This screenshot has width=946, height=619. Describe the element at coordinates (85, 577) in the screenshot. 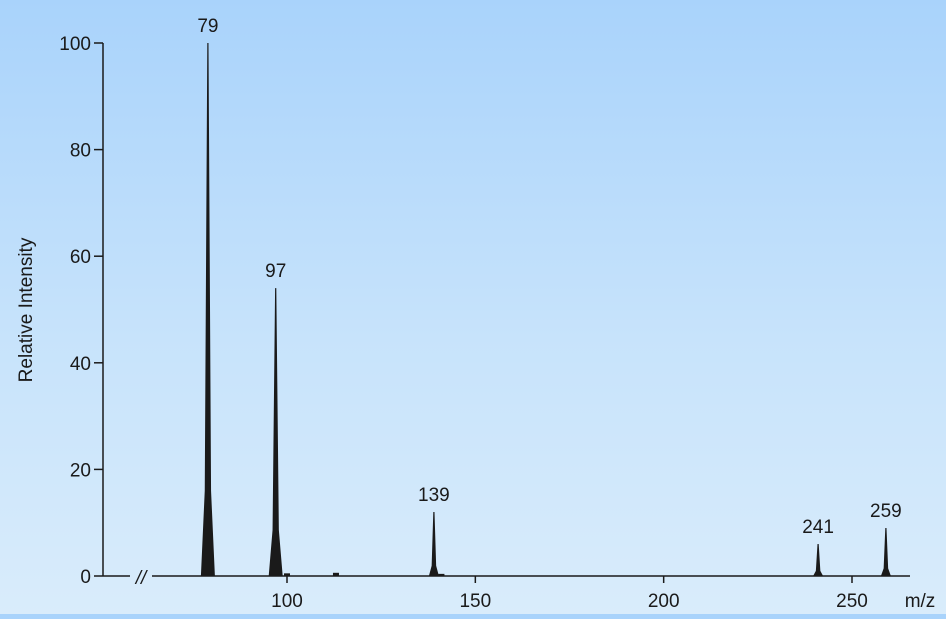

I see `y-tick-label: 0` at that location.